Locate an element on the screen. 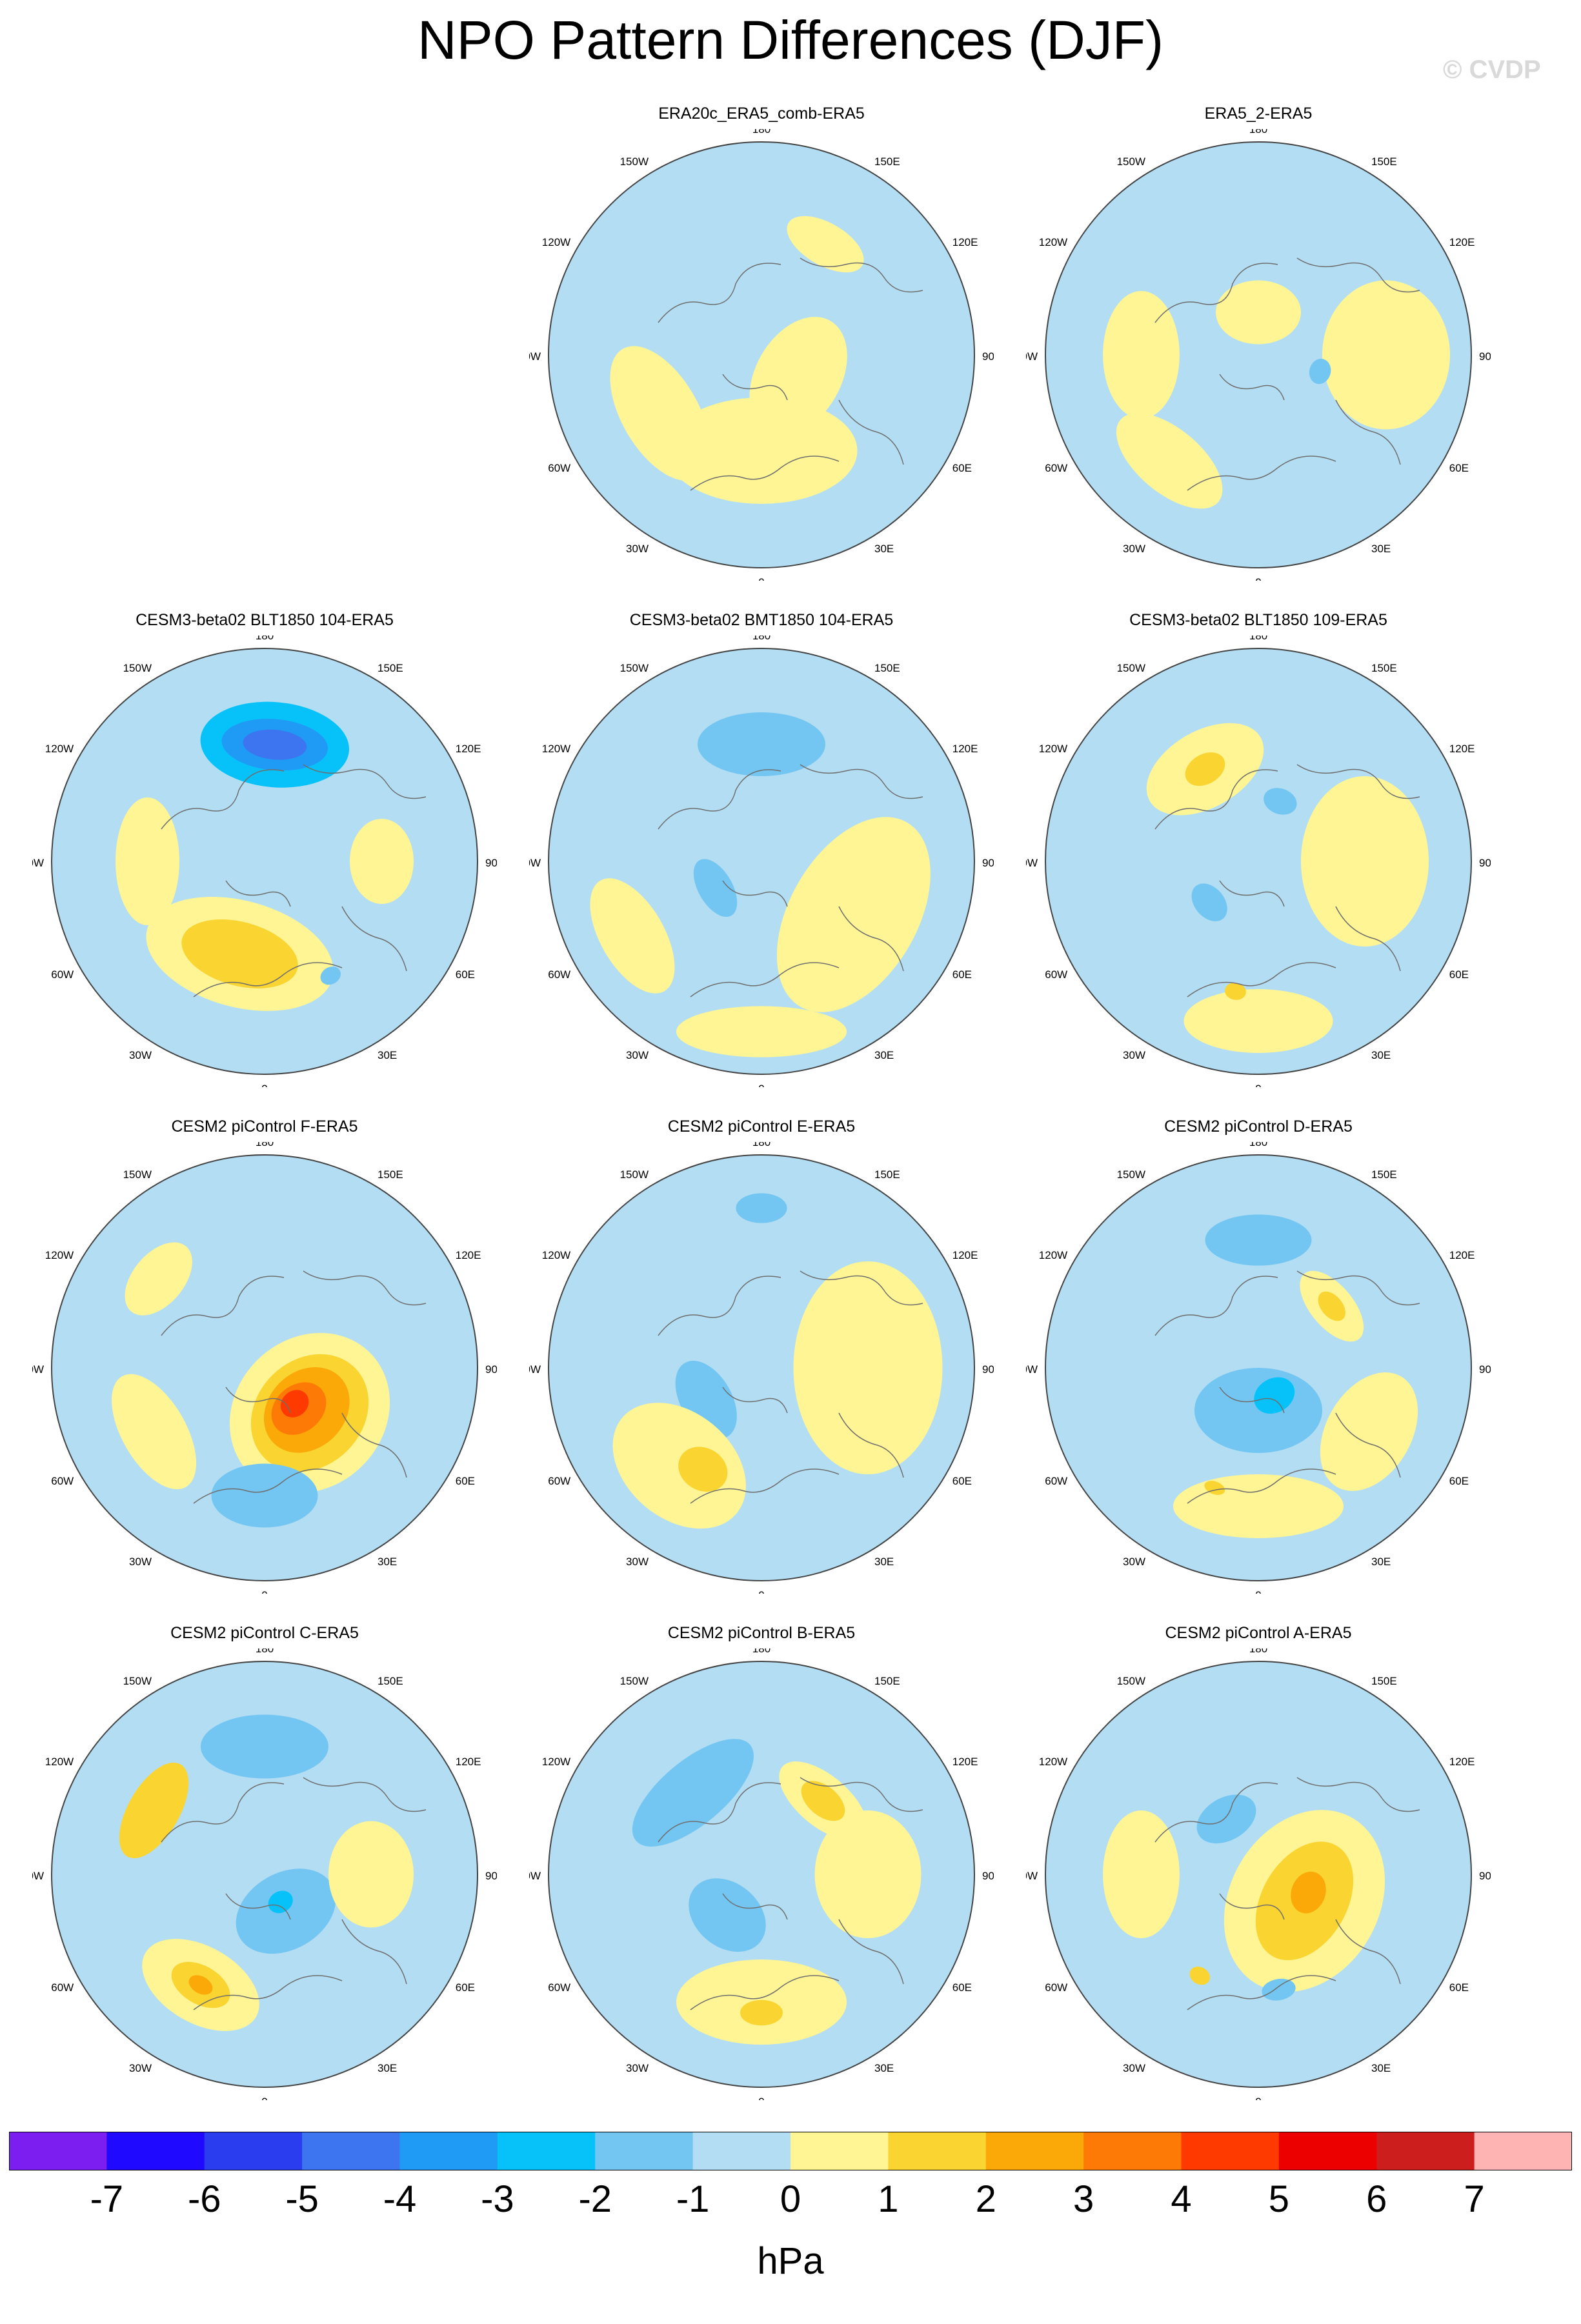 This screenshot has height=2324, width=1581. colorbar-tick-label: -3 is located at coordinates (497, 2199).